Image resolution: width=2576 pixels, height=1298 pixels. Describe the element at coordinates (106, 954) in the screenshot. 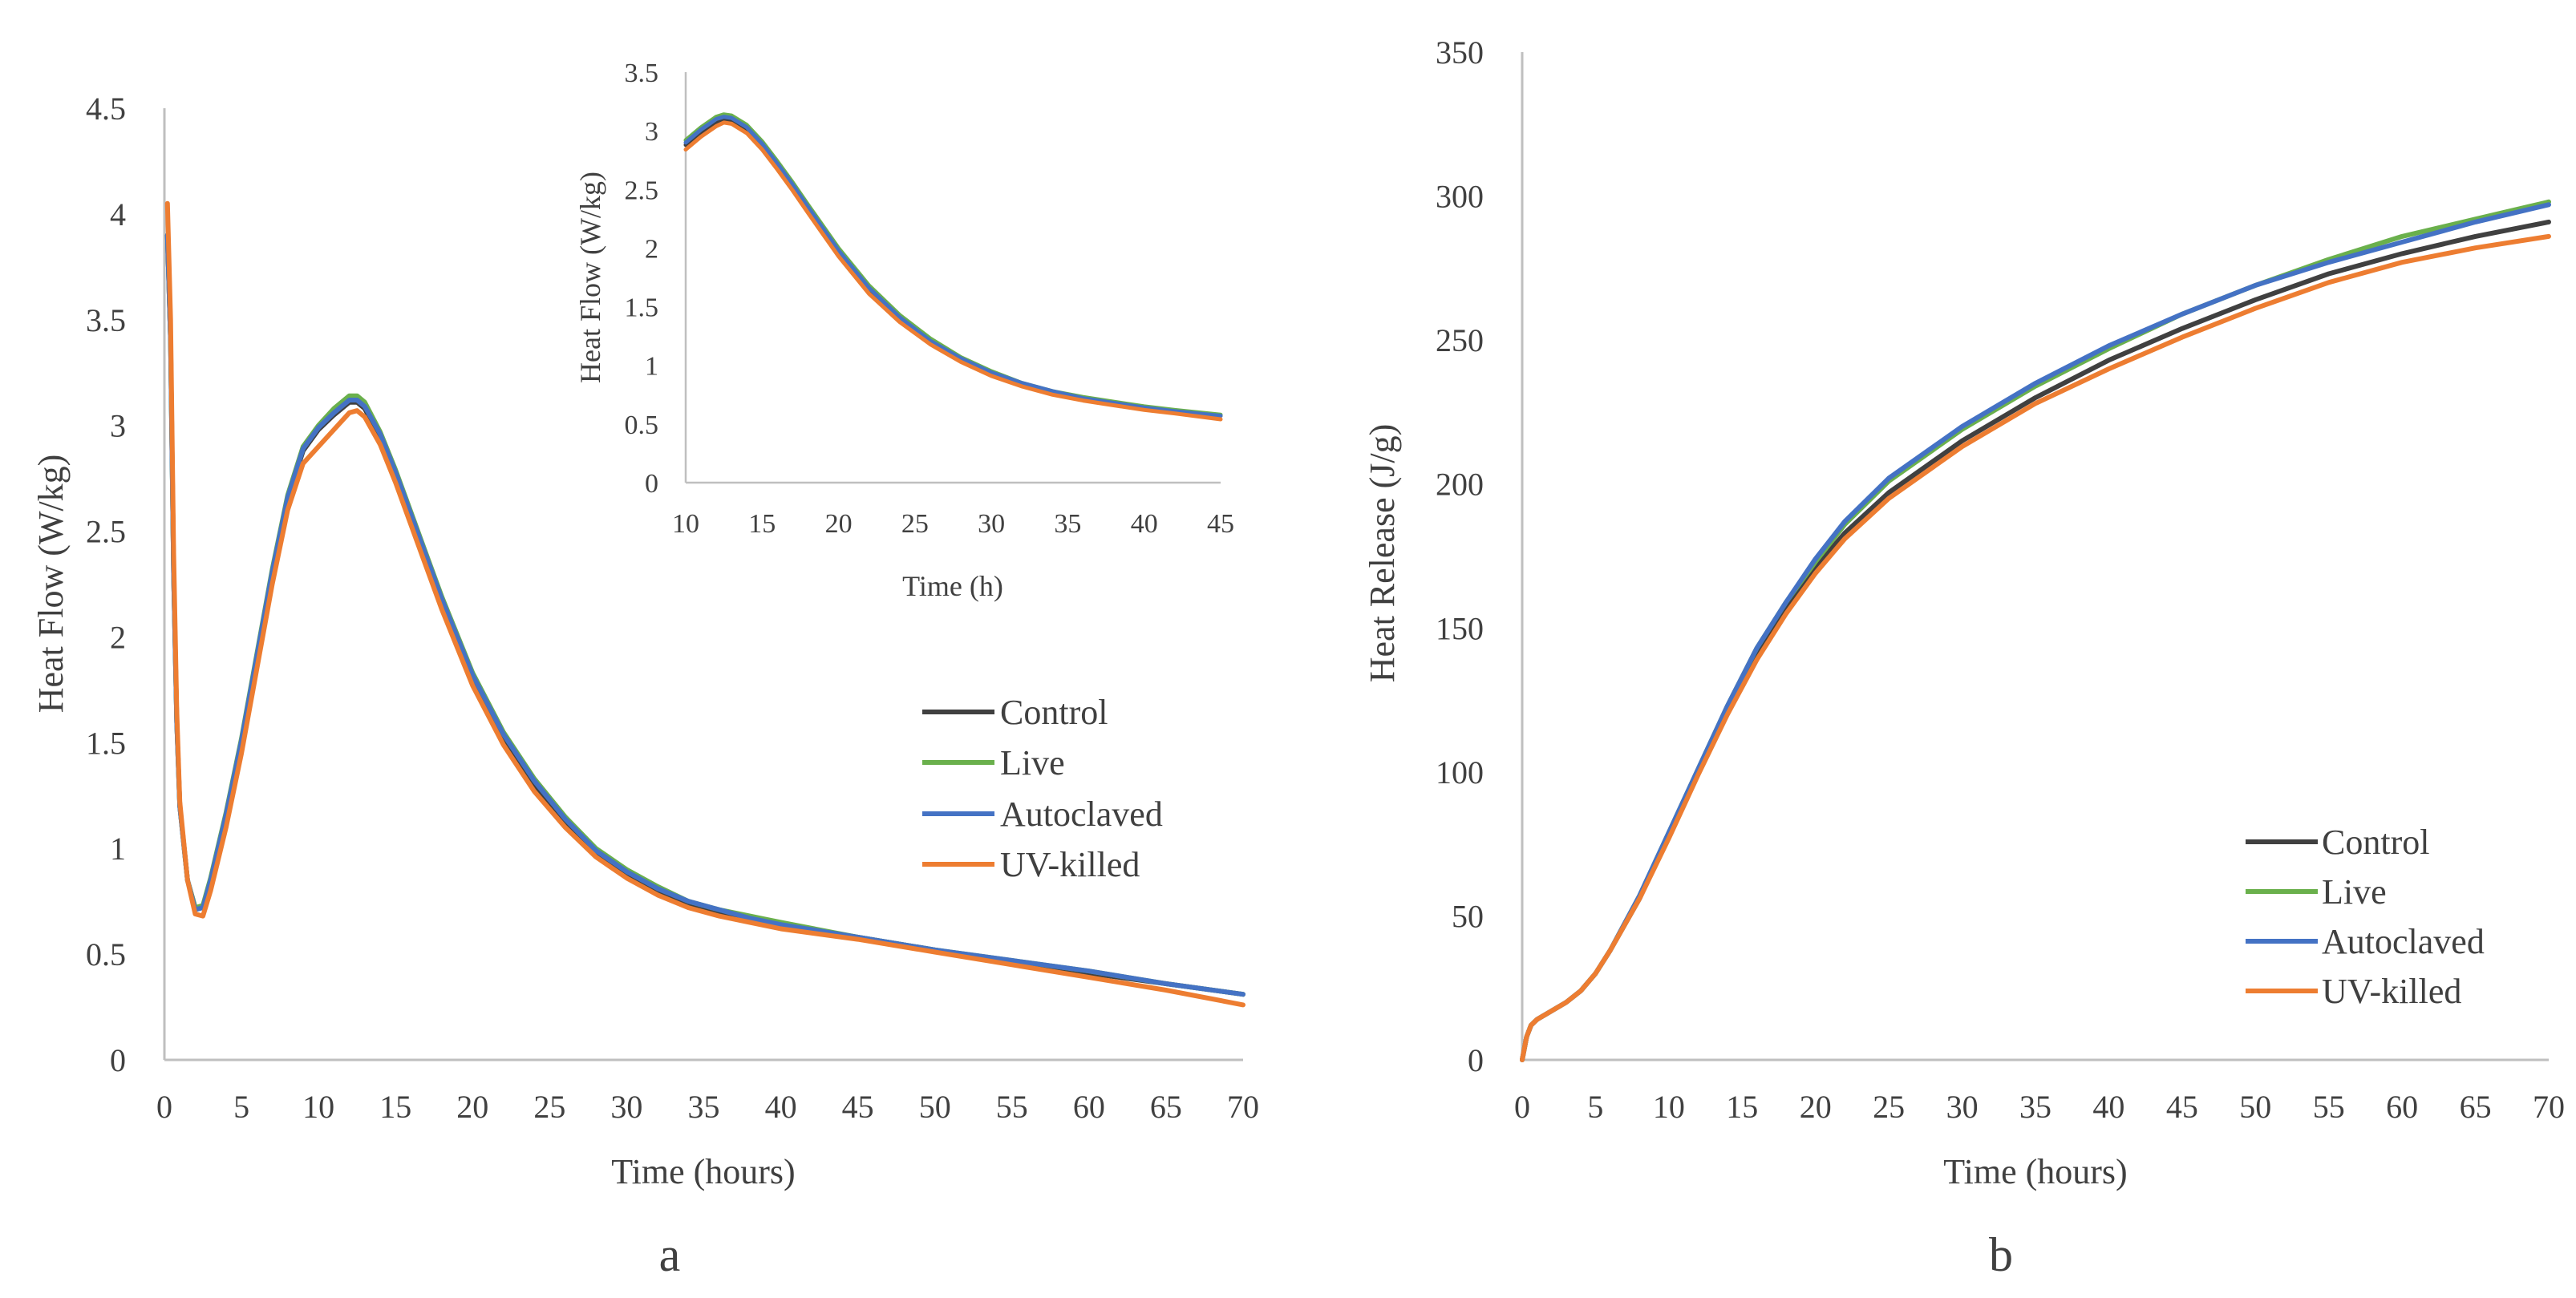

I see `chart-a-y-tick-0-5: 0.5` at that location.